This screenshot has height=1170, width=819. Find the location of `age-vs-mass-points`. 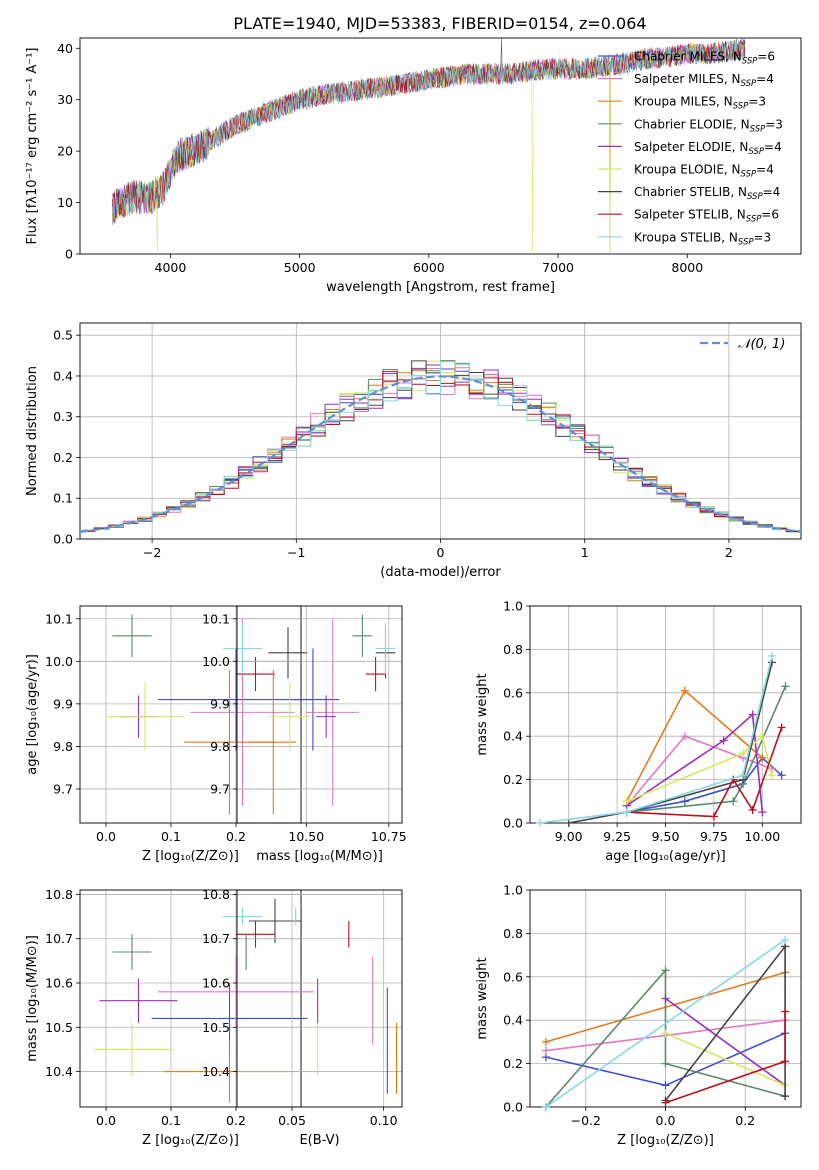

age-vs-mass-points is located at coordinates (323, 714).